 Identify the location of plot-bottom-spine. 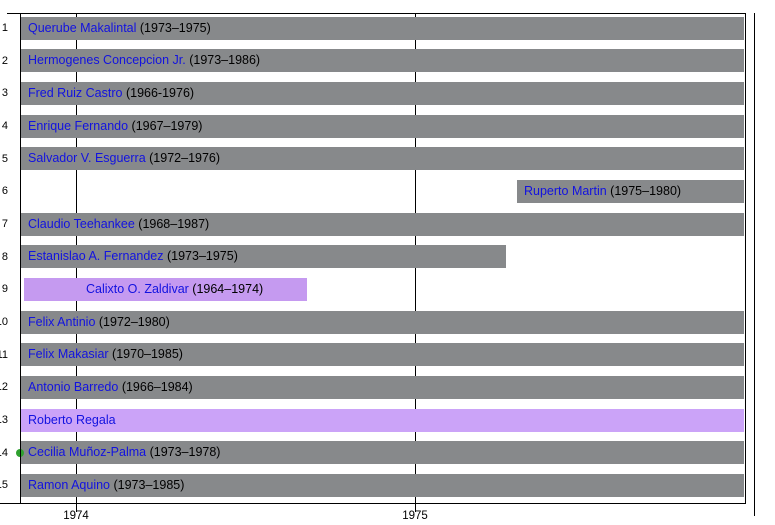
(373, 503).